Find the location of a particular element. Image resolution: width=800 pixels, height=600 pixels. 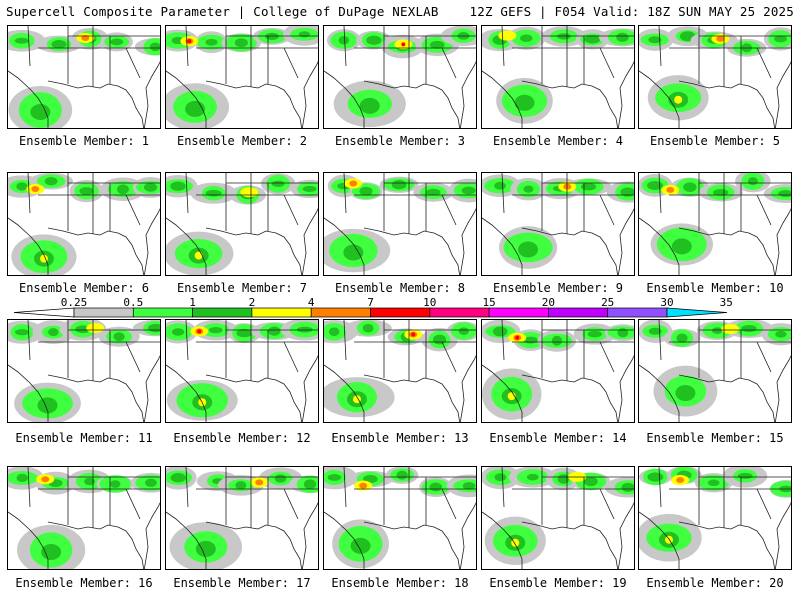

ensemble-member-label-13: Ensemble Member: 13 is located at coordinates (400, 438).